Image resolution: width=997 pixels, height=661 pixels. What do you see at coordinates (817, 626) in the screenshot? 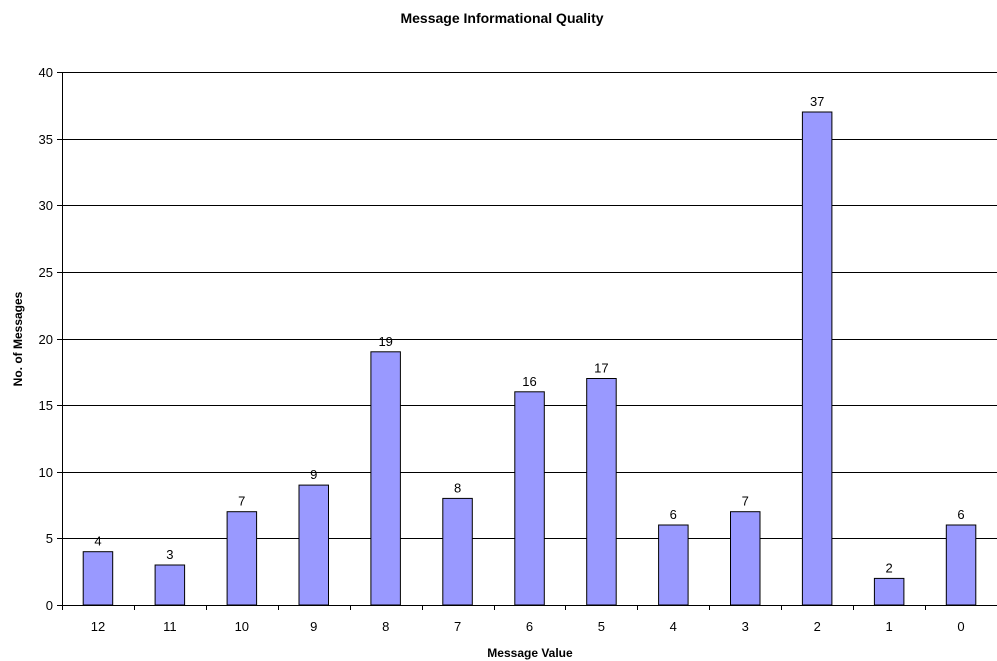
I see `x-tick-label: 2` at bounding box center [817, 626].